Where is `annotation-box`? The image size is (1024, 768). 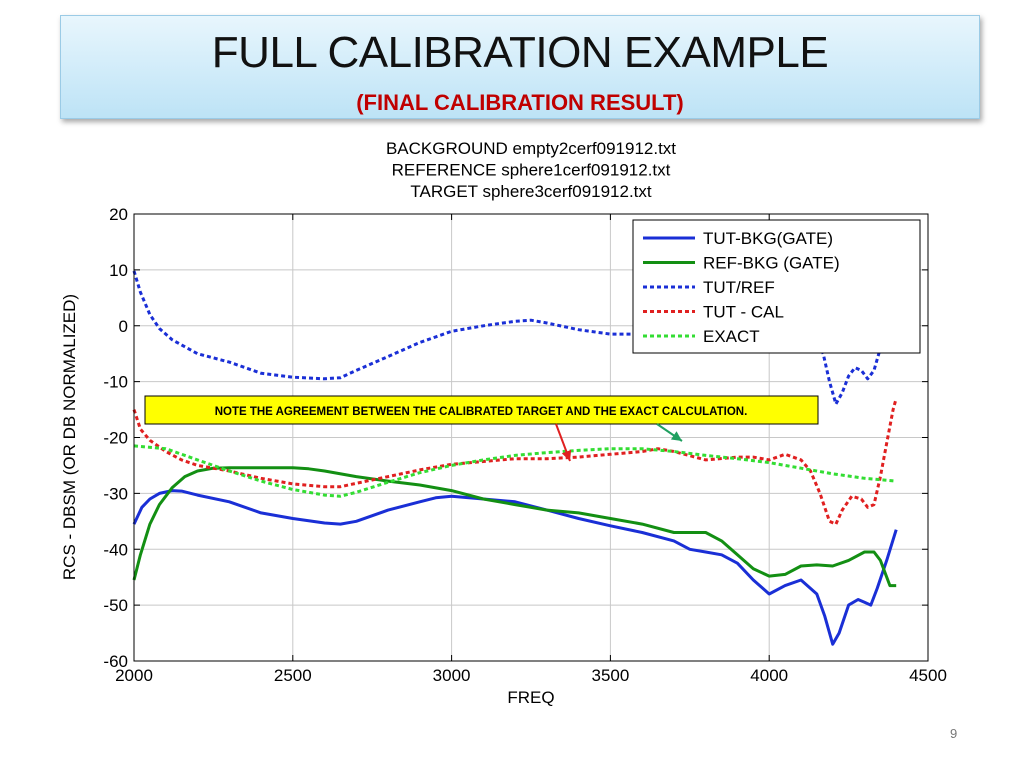 annotation-box is located at coordinates (481, 410).